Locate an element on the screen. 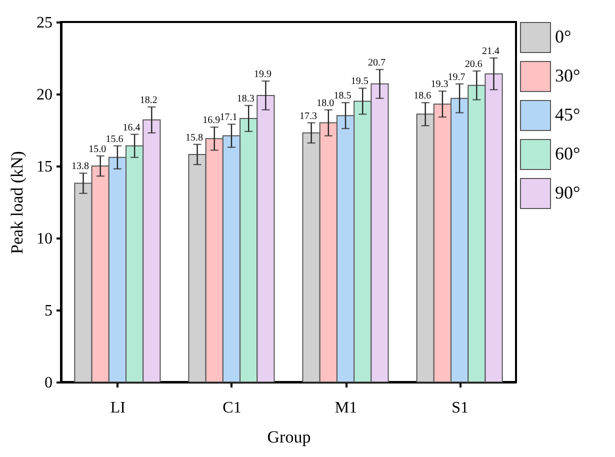 The width and height of the screenshot is (615, 457). data-label: 19.3 is located at coordinates (439, 84).